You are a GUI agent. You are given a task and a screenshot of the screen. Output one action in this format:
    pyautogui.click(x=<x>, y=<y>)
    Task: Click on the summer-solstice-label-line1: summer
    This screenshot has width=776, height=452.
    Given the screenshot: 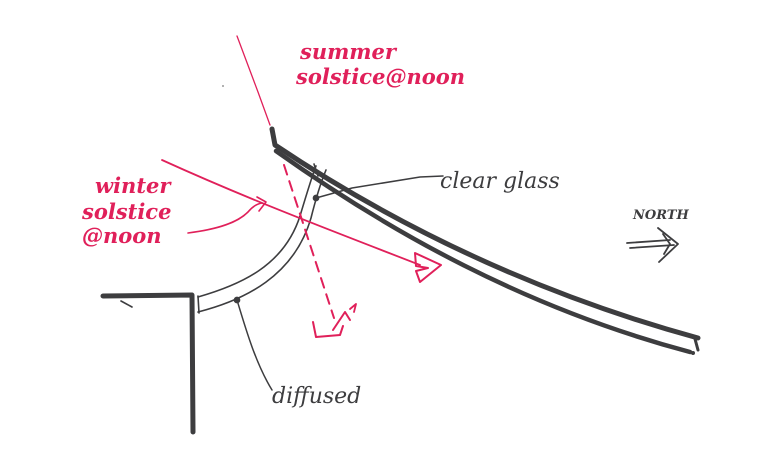 What is the action you would take?
    pyautogui.click(x=348, y=51)
    